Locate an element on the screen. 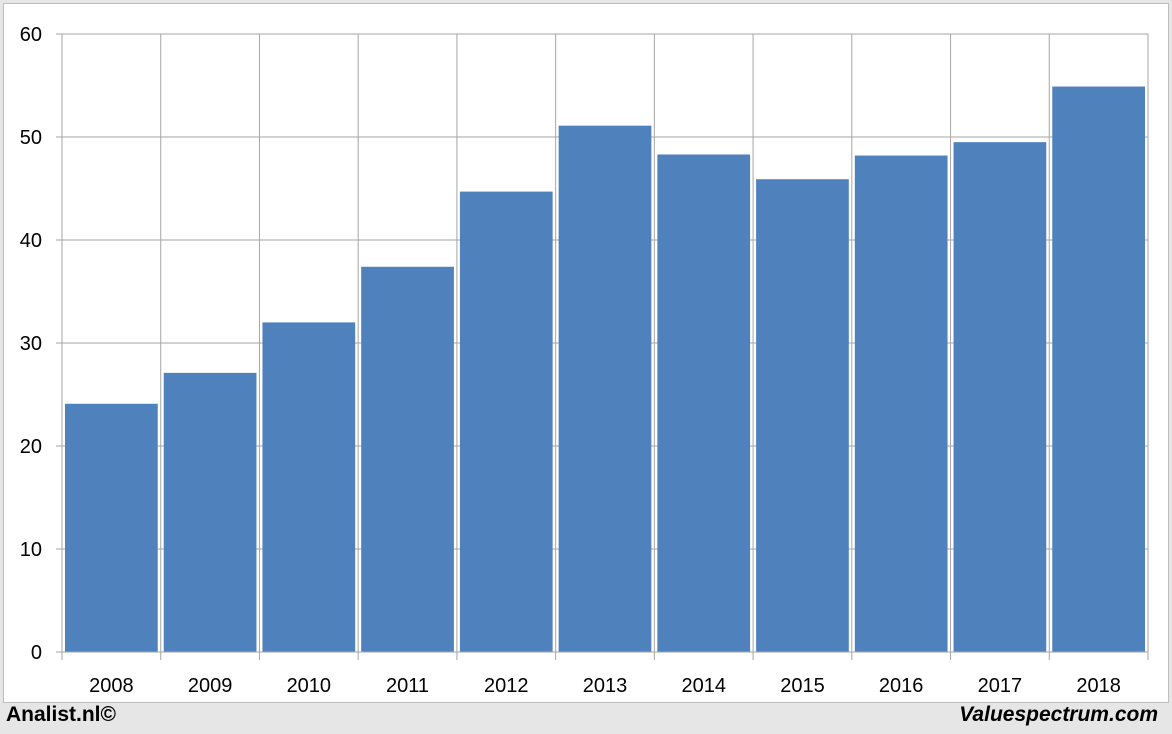 This screenshot has width=1172, height=734. x-tick-label-2016: 2016 is located at coordinates (901, 686).